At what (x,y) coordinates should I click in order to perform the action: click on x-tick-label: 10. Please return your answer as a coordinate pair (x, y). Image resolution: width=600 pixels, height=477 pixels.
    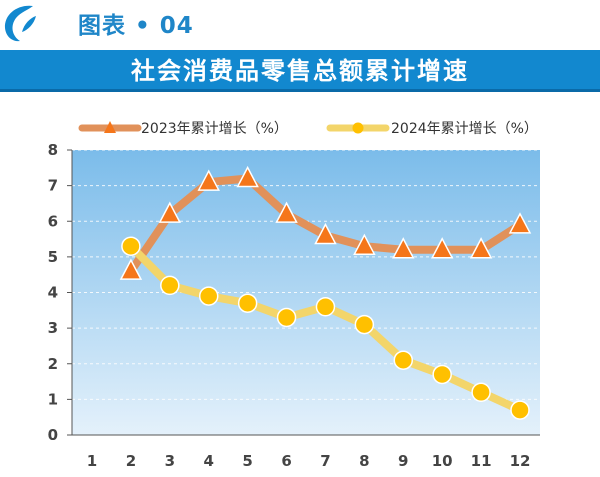
    Looking at the image, I should click on (442, 461).